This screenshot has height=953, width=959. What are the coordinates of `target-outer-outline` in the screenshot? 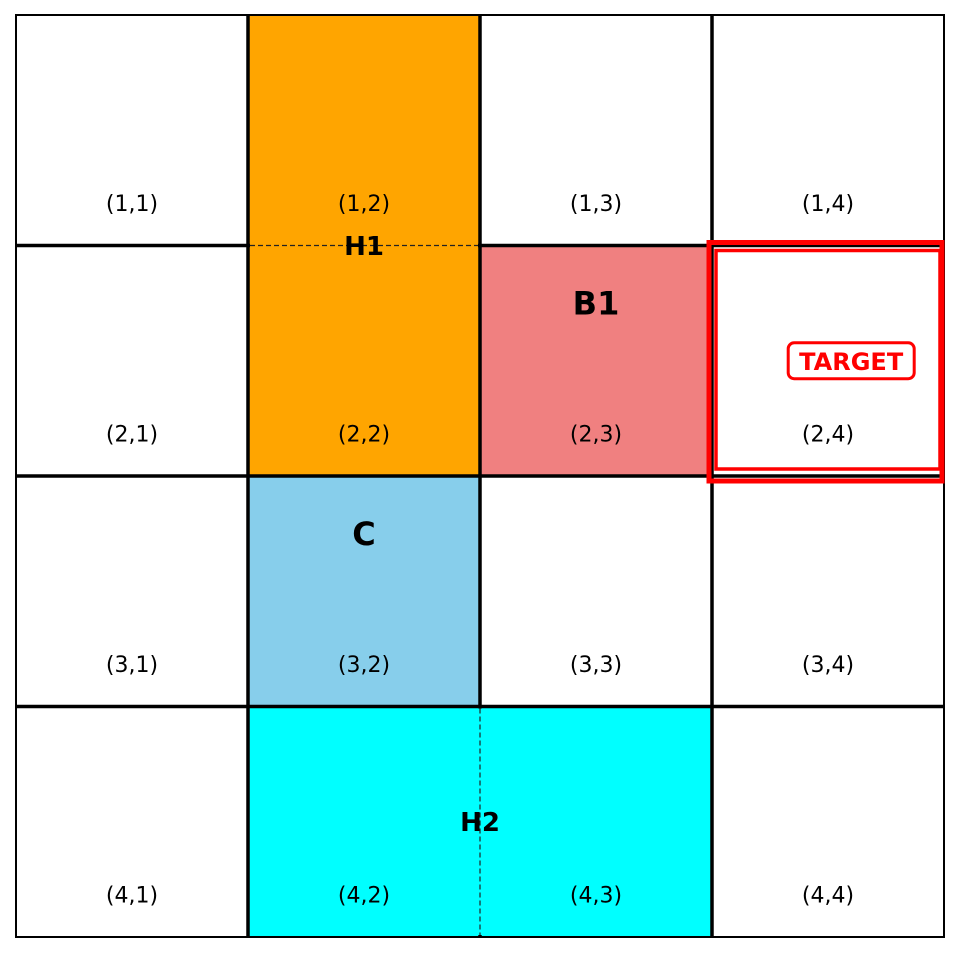 It's located at (825, 362).